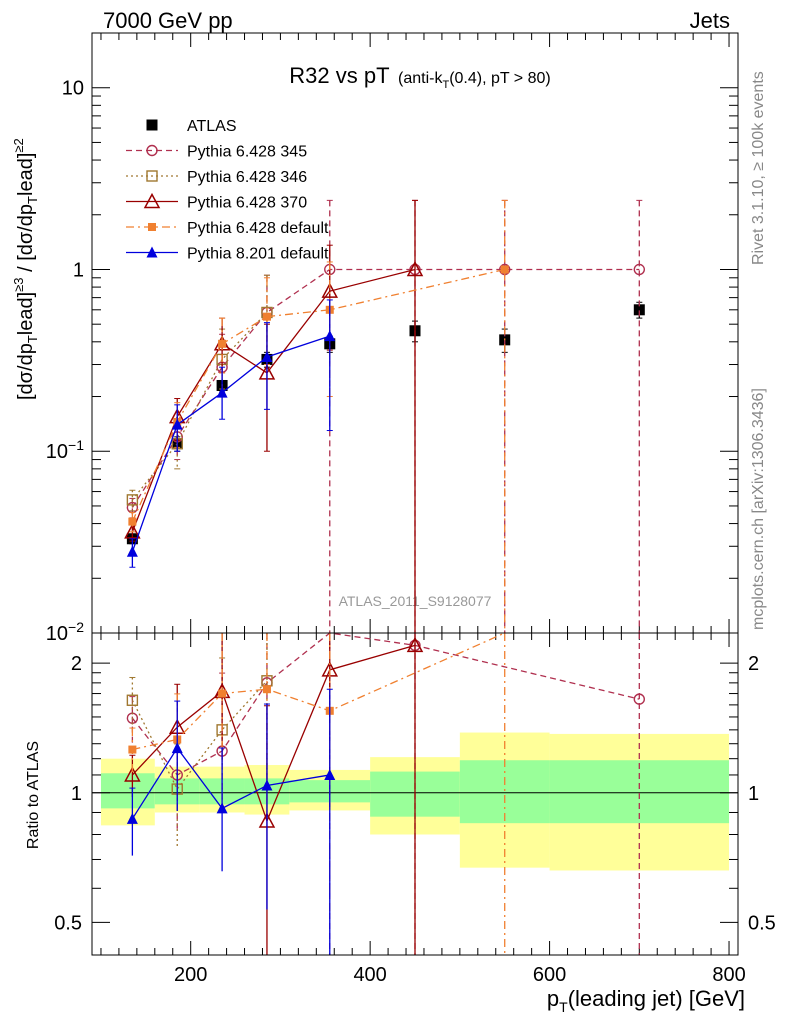 The image size is (786, 1024). Describe the element at coordinates (247, 203) in the screenshot. I see `legend-label: Pythia 6.428 370` at that location.